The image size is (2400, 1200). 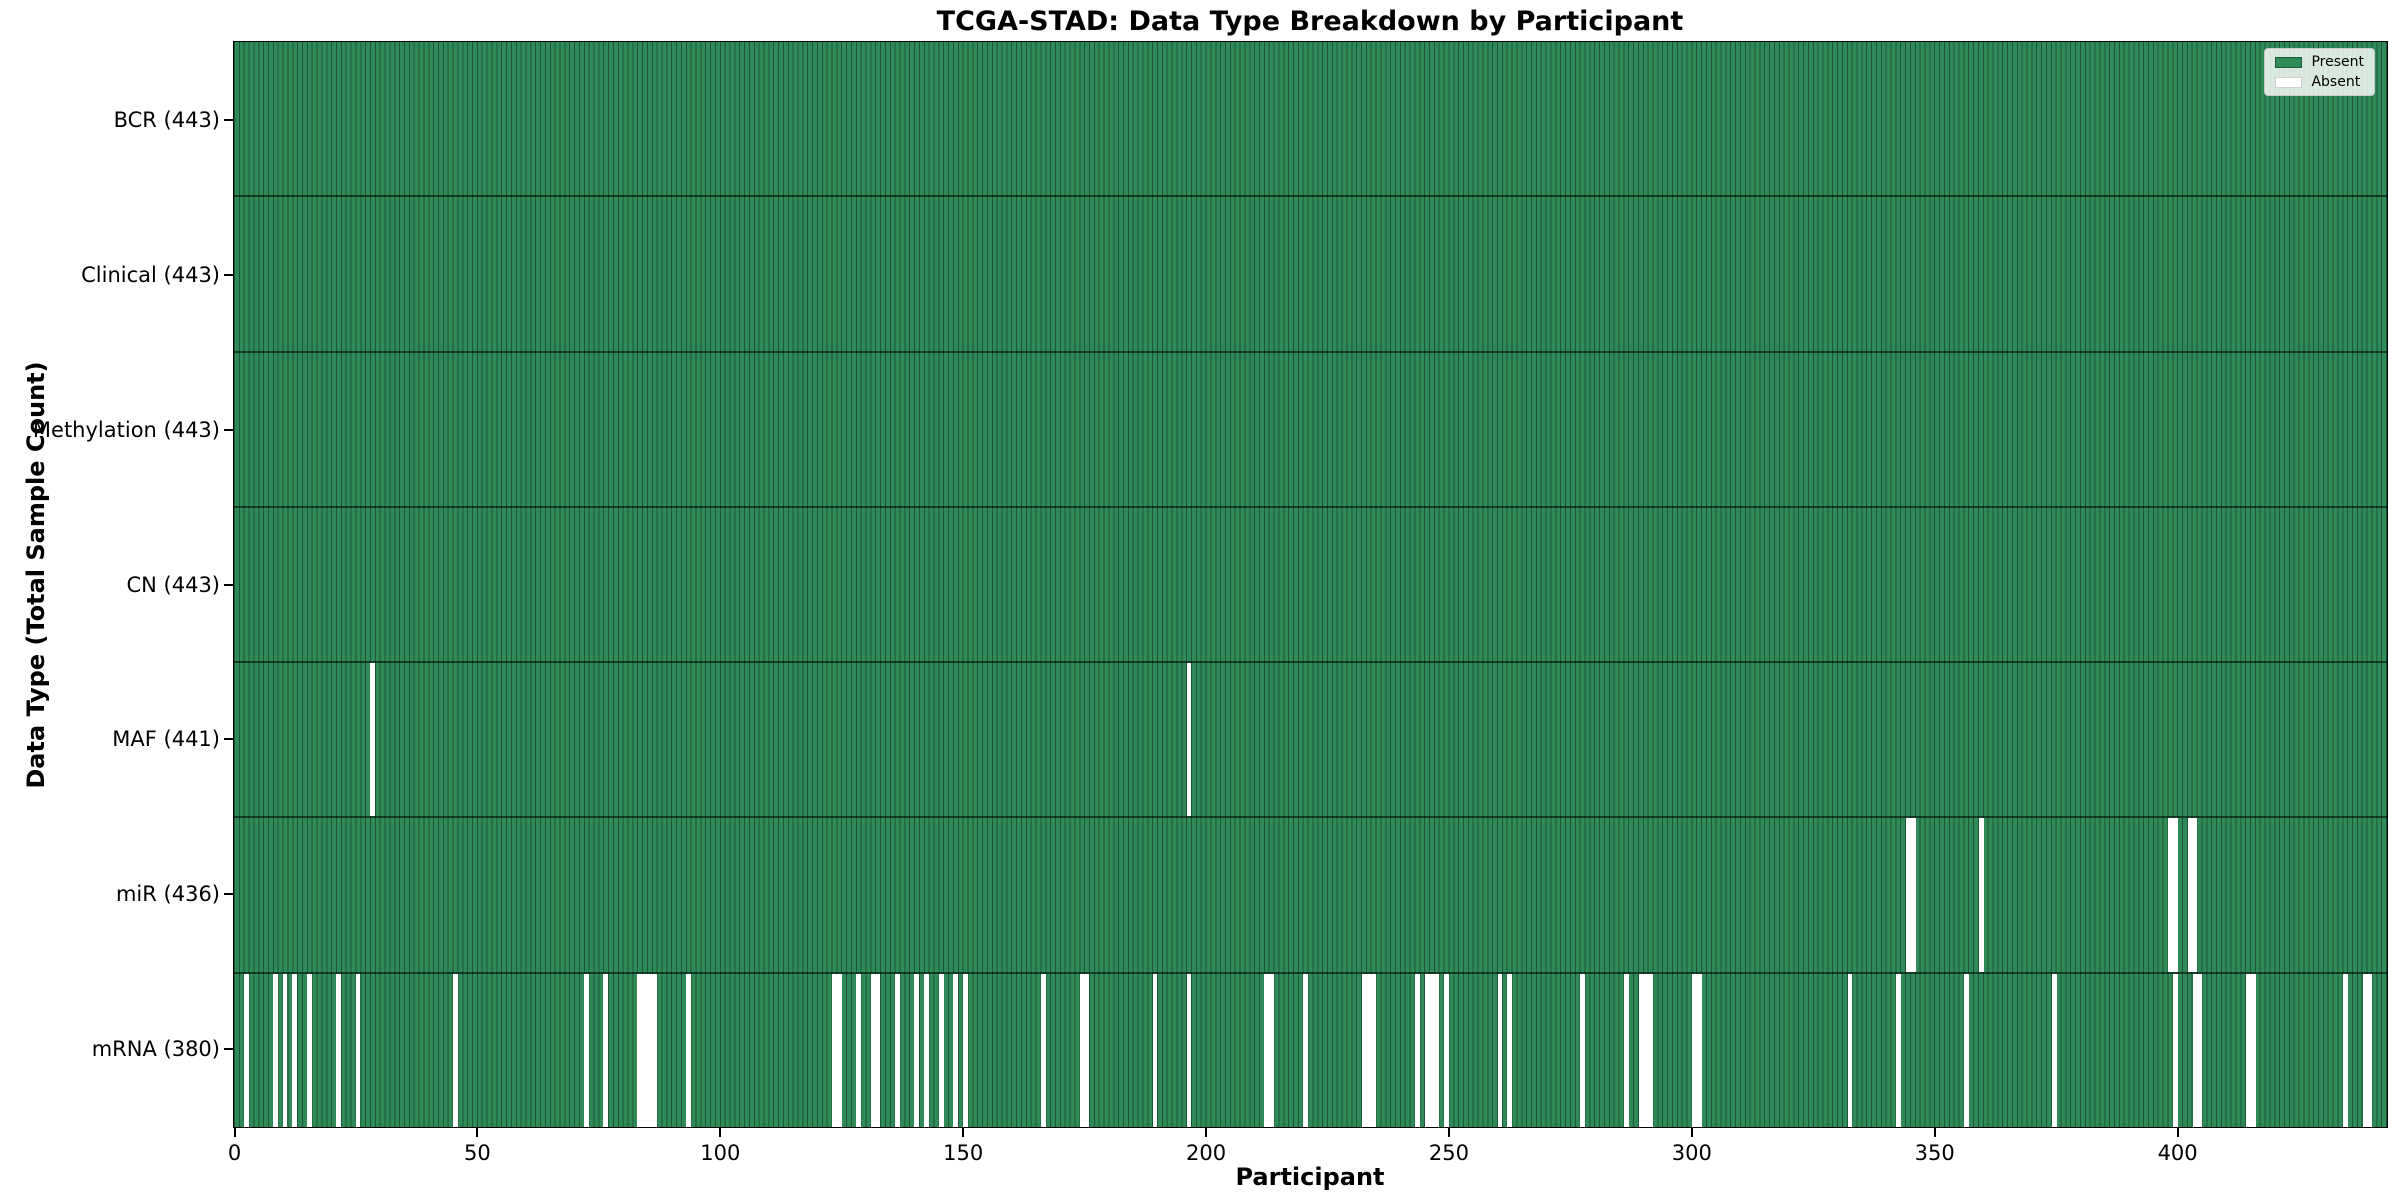 What do you see at coordinates (228, 429) in the screenshot?
I see `y-tick-mark-Methylation` at bounding box center [228, 429].